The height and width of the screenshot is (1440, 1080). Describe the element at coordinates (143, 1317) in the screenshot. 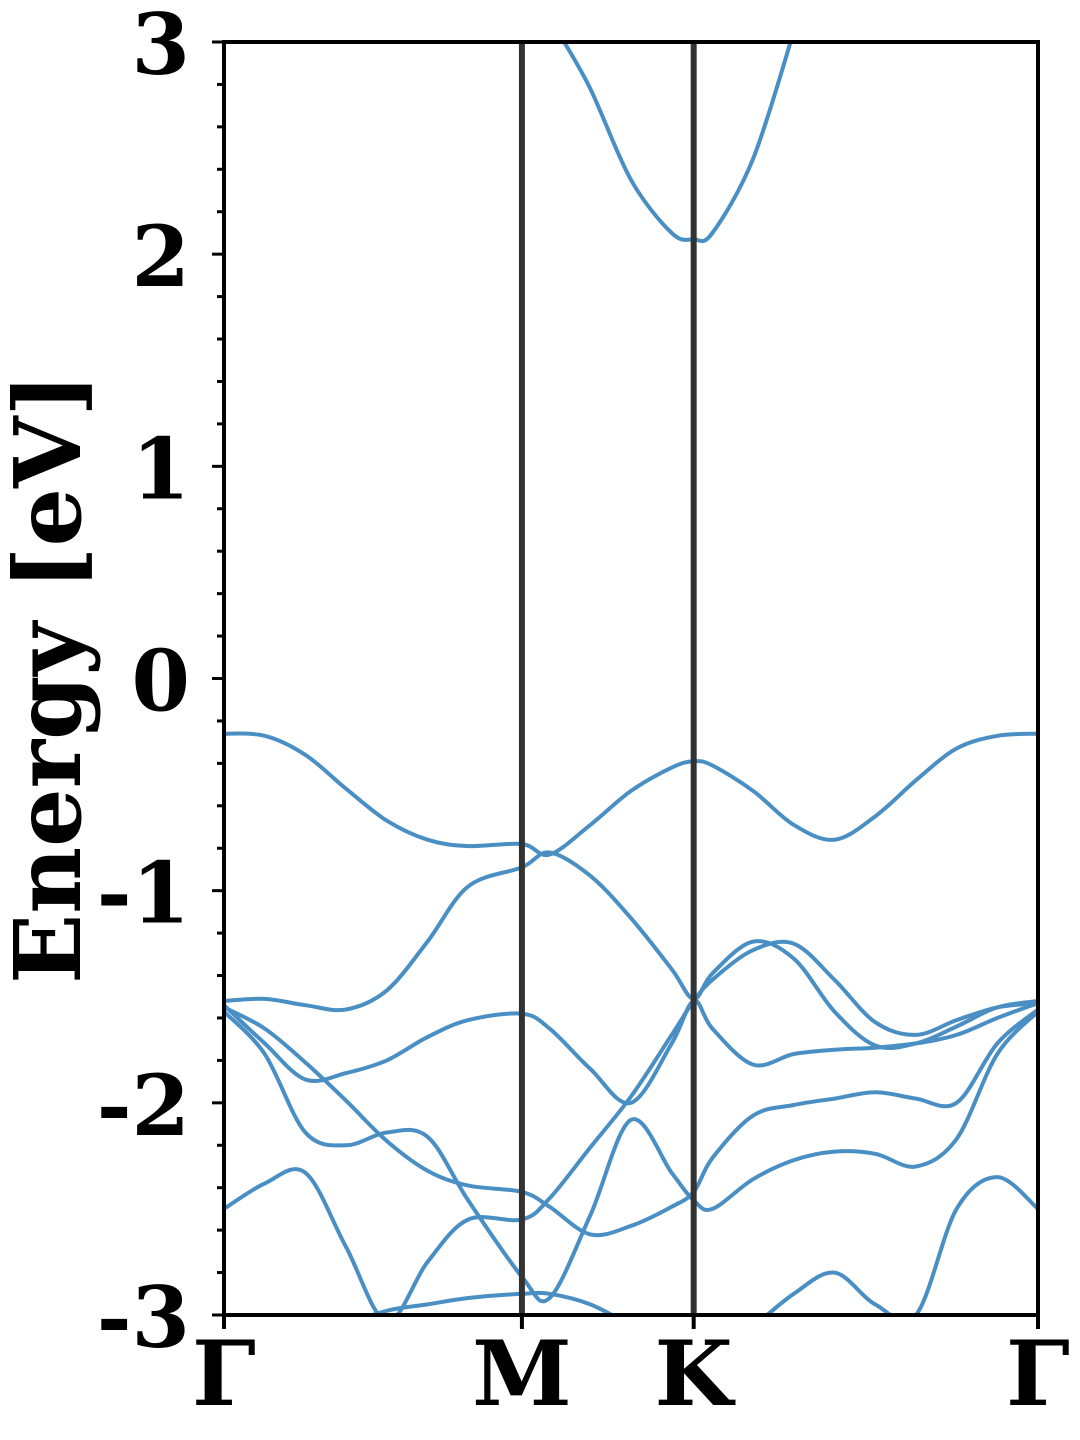

I see `y-tick-label: -3` at that location.